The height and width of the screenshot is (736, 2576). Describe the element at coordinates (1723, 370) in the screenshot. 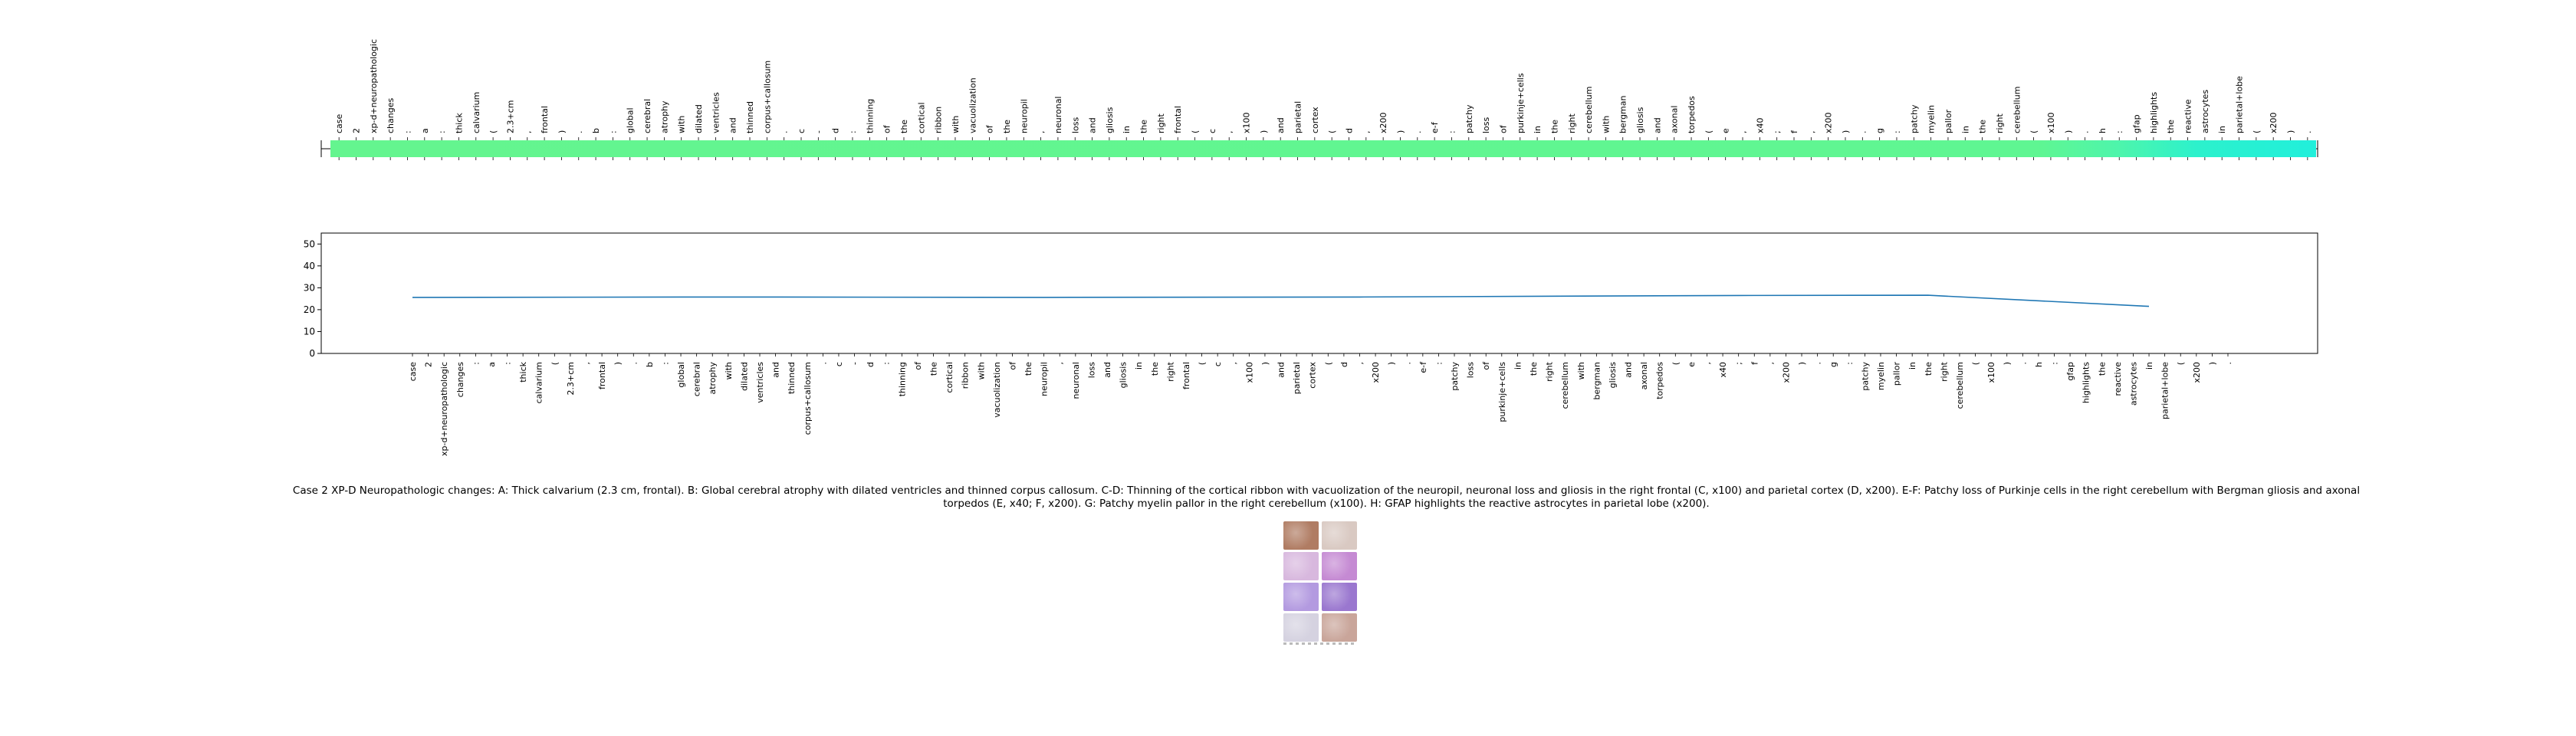

I see `x-token-label: x40` at that location.